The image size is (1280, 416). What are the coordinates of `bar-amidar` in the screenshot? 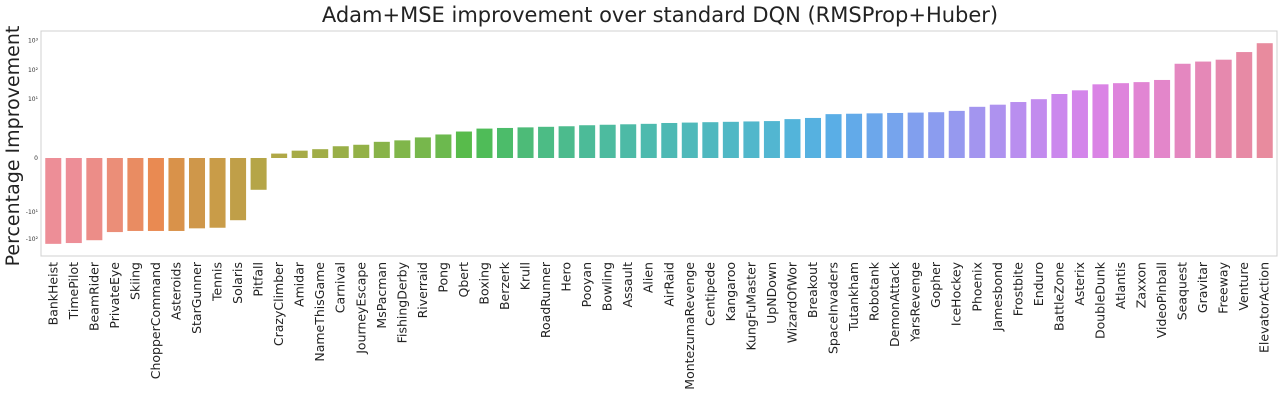 It's located at (299, 154).